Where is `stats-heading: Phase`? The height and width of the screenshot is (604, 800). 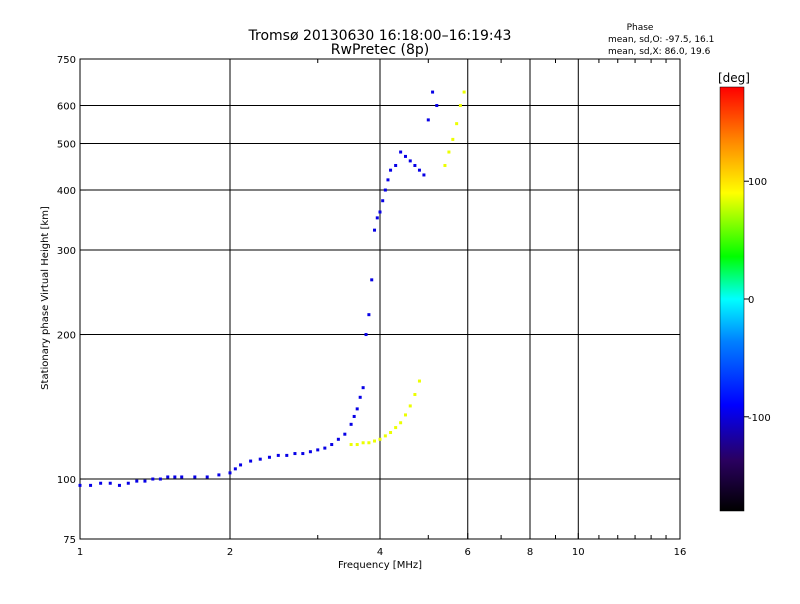
stats-heading: Phase is located at coordinates (640, 28).